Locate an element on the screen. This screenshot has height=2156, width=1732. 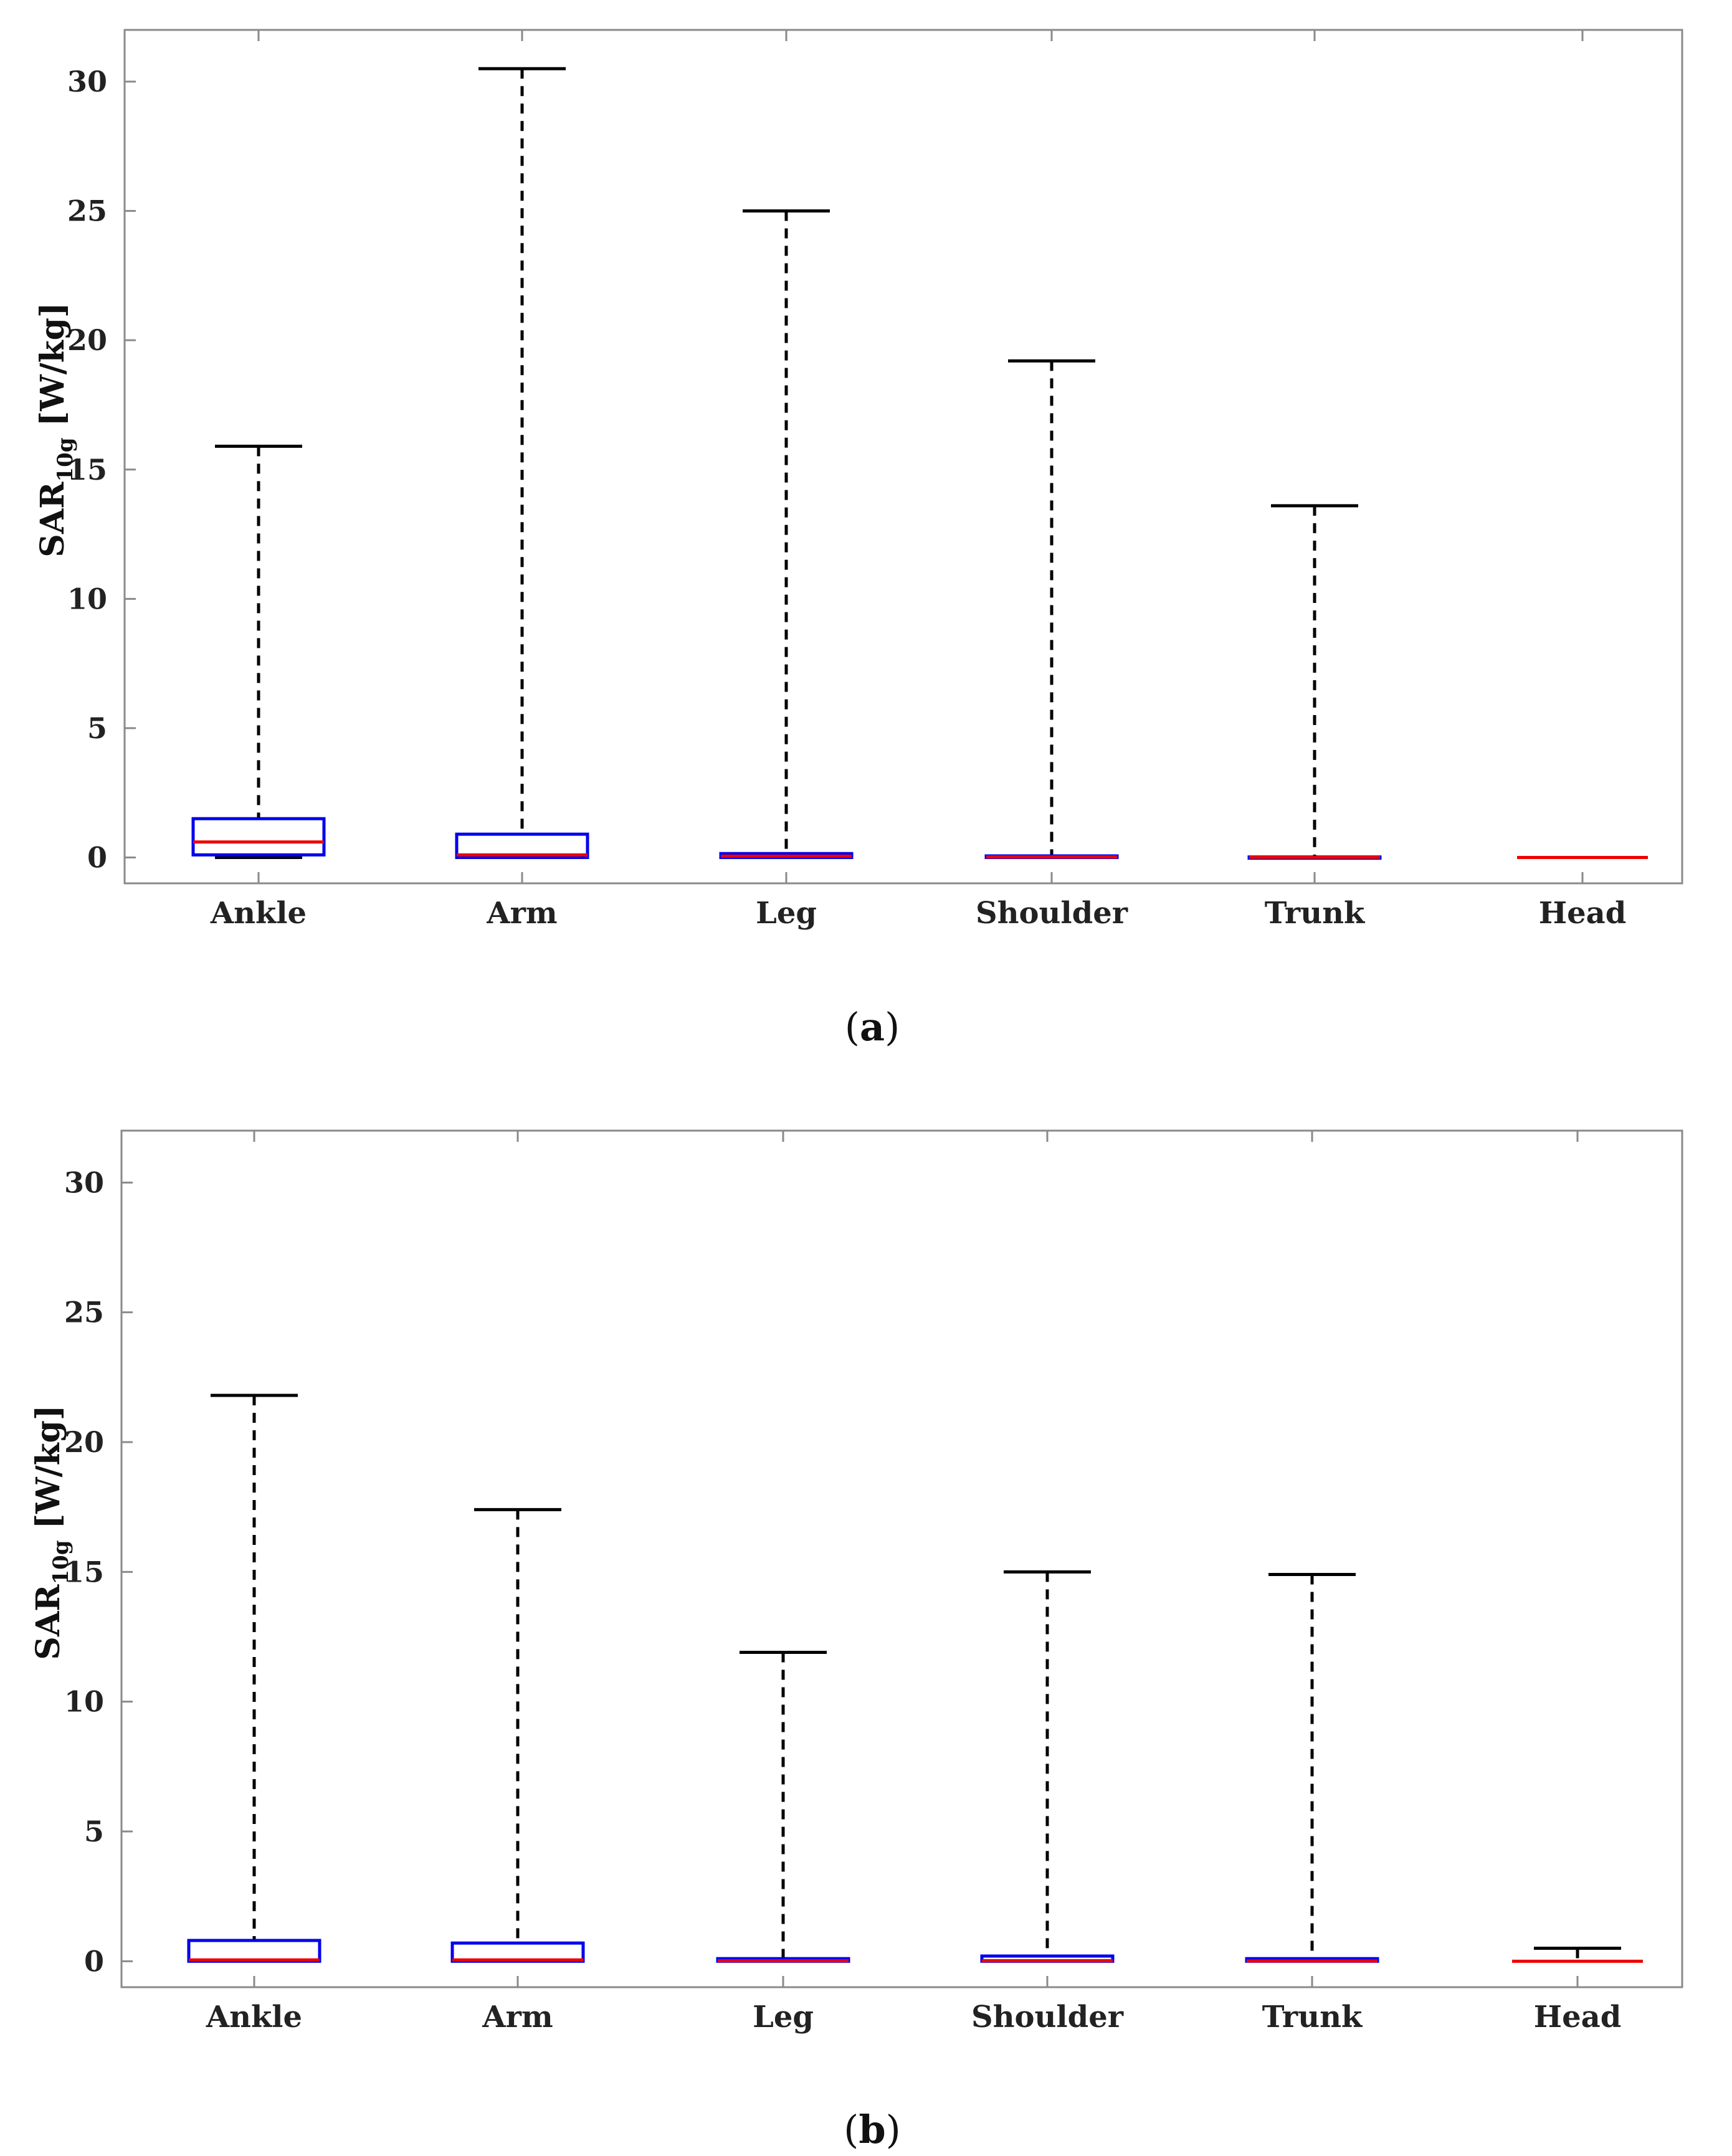
y-axis-label-a: SAR10g [W/kg] is located at coordinates (56, 429).